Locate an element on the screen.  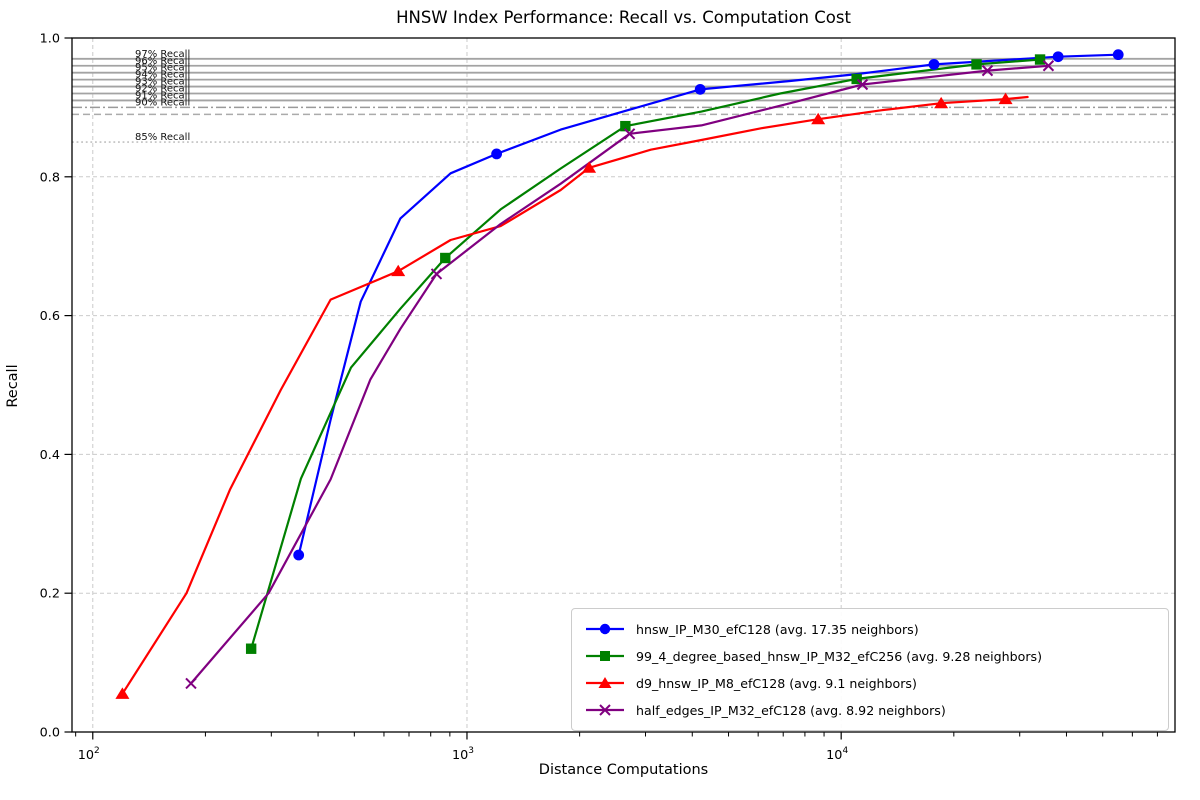
y-tick-label: 0.8 is located at coordinates (50, 177).